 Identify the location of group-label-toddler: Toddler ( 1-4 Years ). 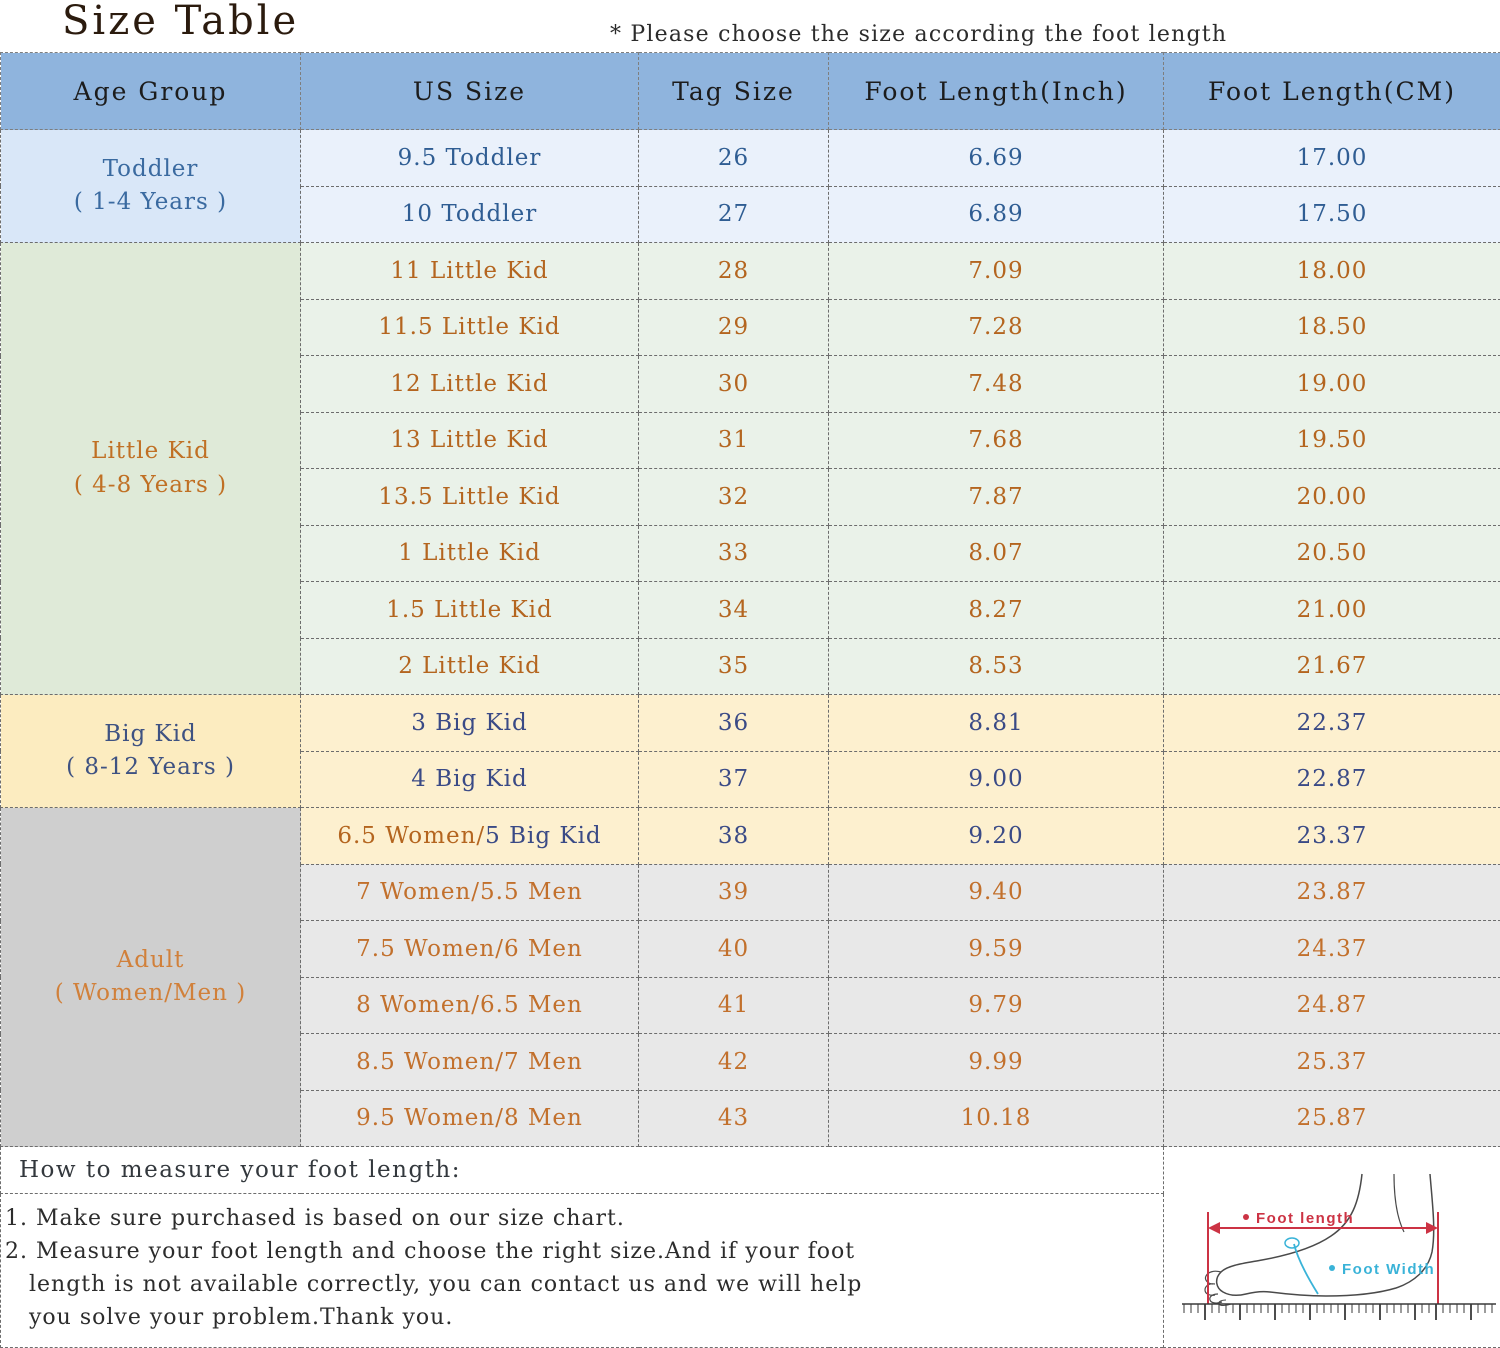
(151, 186).